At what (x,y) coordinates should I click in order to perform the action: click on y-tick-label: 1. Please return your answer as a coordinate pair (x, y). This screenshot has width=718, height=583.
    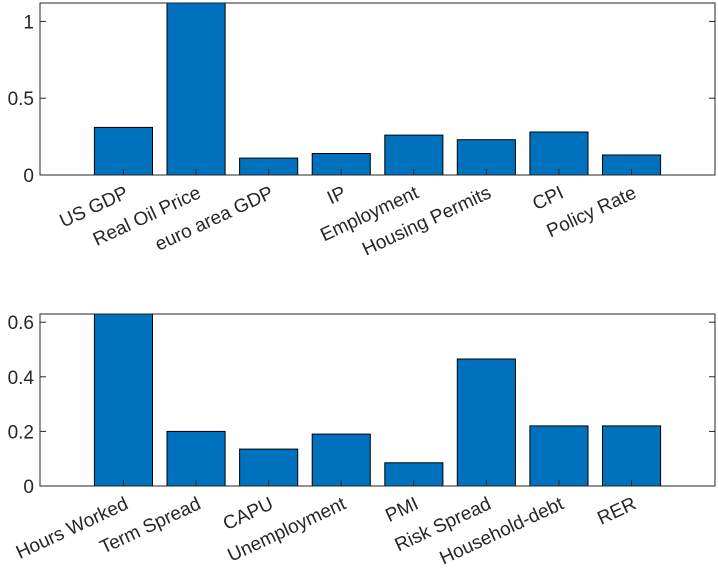
    Looking at the image, I should click on (28, 22).